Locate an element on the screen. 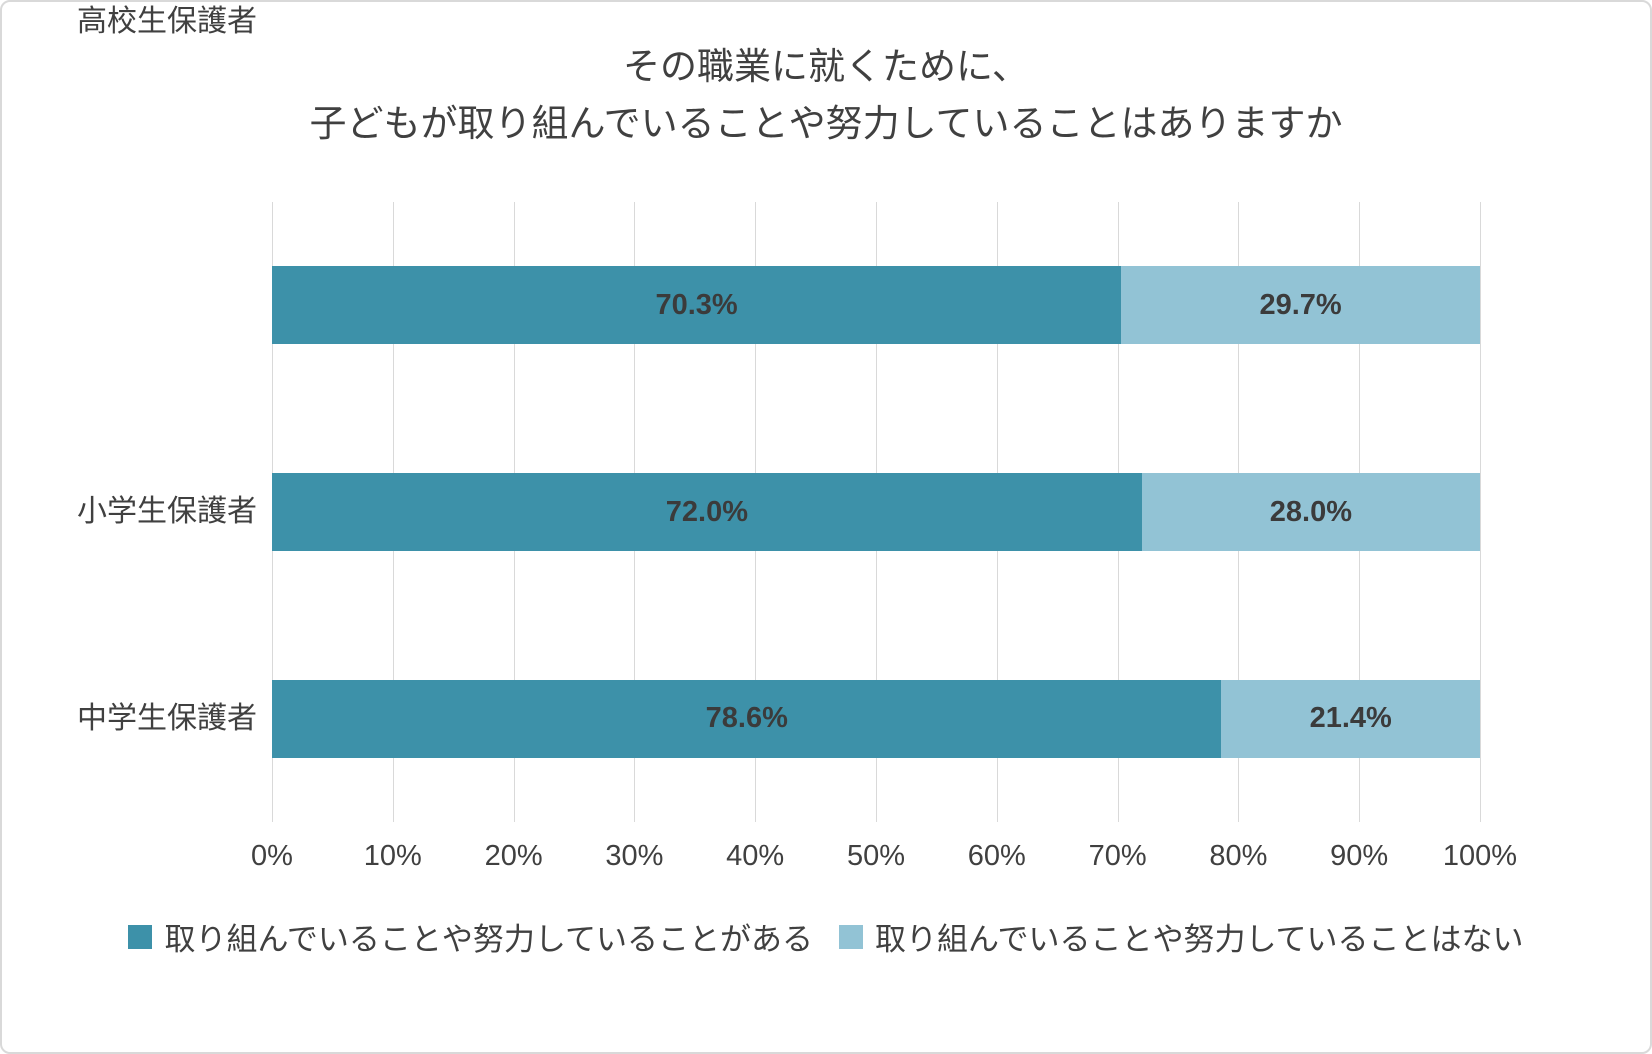 The image size is (1652, 1054). bar-segment-no-effort: 28.0% is located at coordinates (1310, 512).